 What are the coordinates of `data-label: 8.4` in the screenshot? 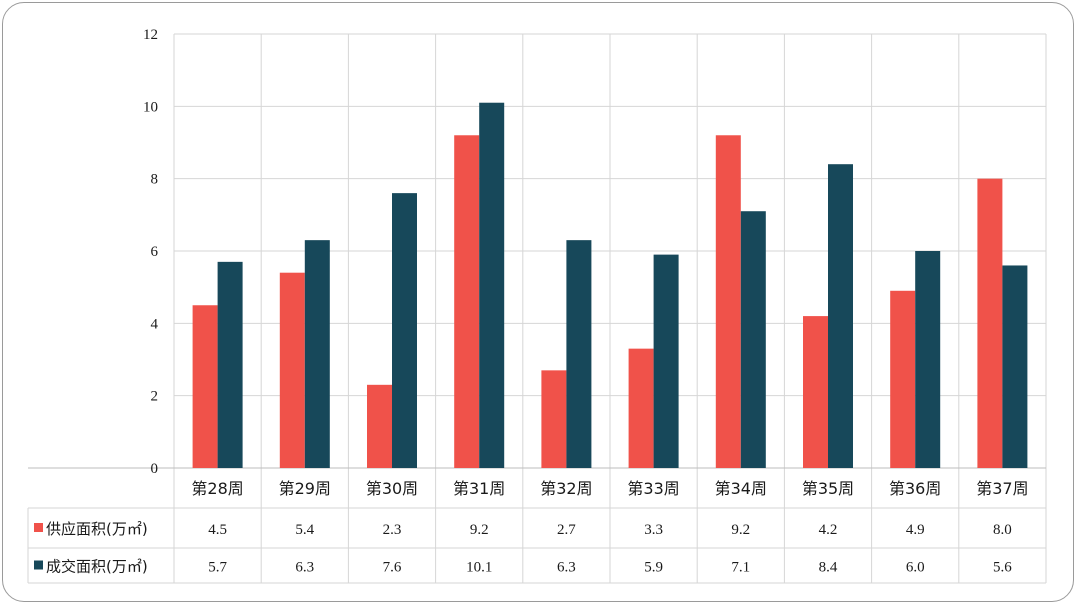 It's located at (828, 568).